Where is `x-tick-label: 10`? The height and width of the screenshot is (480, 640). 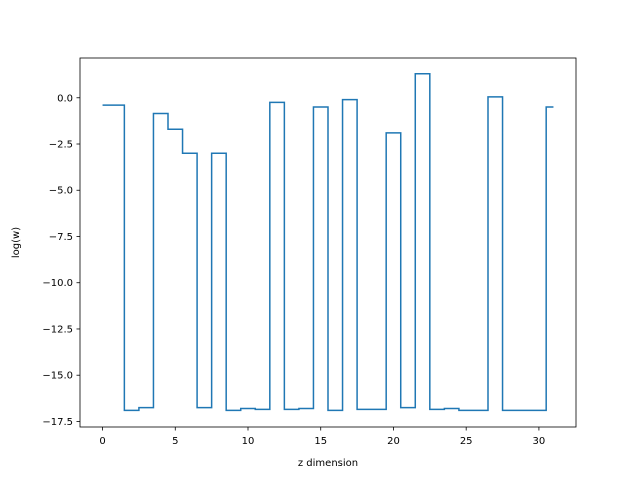 x-tick-label: 10 is located at coordinates (248, 441).